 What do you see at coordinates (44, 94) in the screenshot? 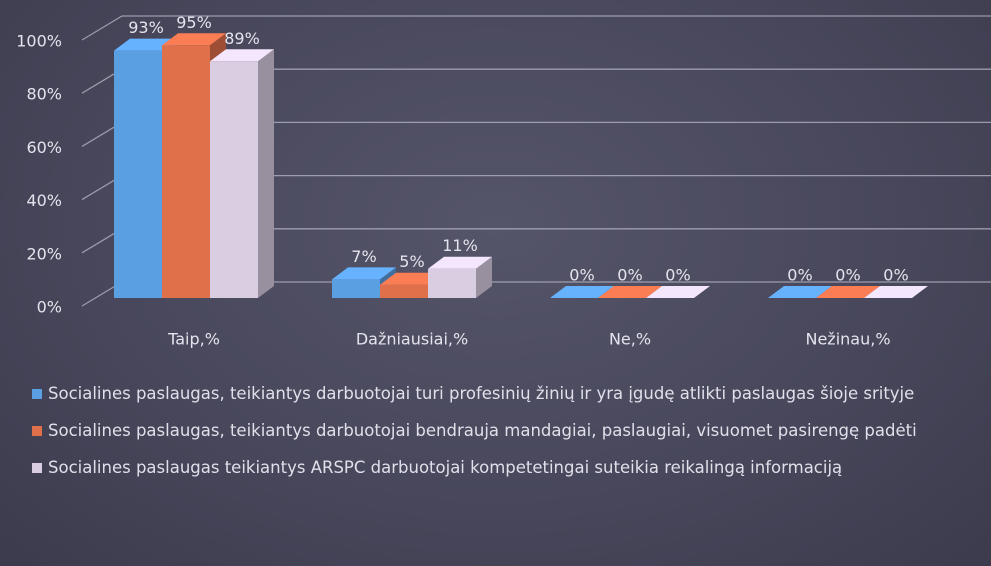
I see `y-tick-label: 80%` at bounding box center [44, 94].